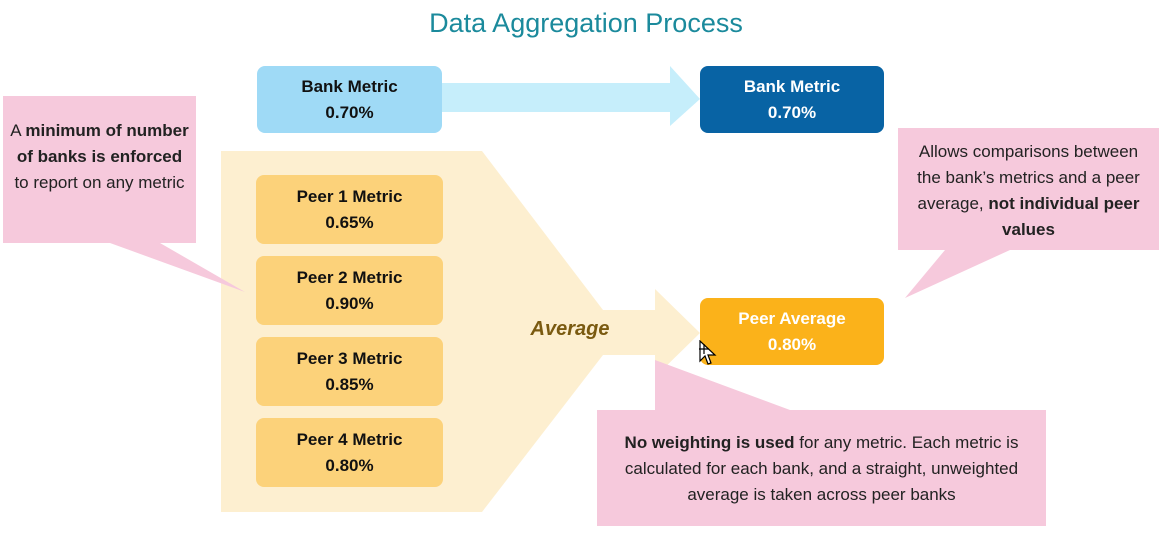 The height and width of the screenshot is (534, 1172). I want to click on average-label: Average, so click(570, 329).